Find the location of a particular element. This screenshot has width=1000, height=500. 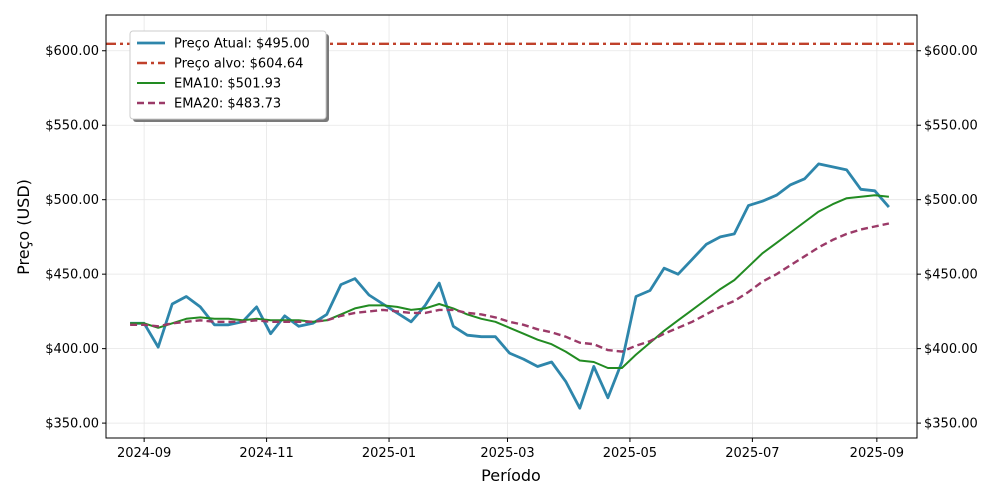

x-tick-label: 2025-05 is located at coordinates (630, 453).